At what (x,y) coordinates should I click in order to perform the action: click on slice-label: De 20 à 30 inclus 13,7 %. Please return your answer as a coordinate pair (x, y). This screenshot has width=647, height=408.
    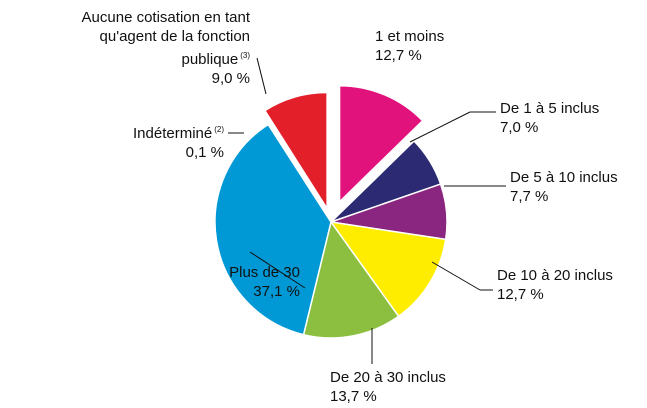
    Looking at the image, I should click on (430, 387).